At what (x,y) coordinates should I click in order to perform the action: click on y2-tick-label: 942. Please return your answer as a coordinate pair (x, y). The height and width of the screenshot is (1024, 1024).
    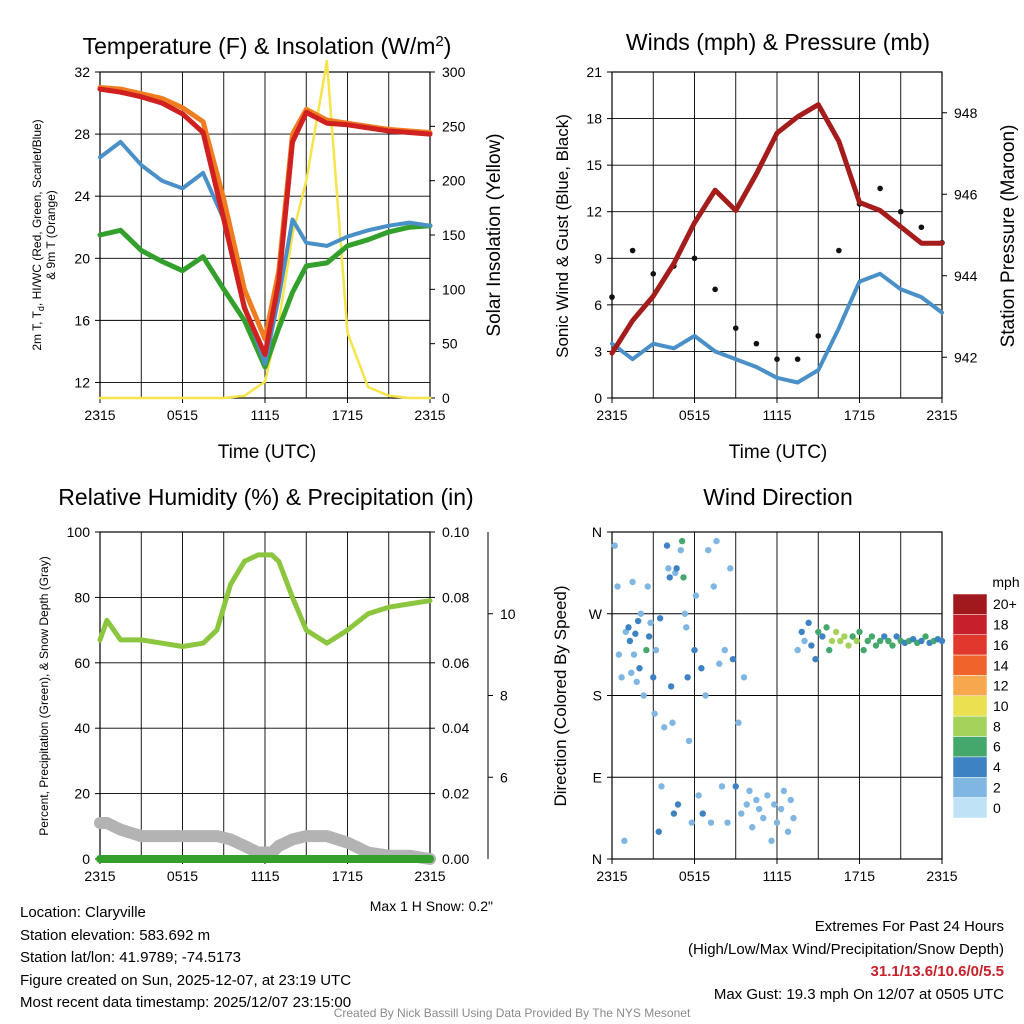
    Looking at the image, I should click on (966, 357).